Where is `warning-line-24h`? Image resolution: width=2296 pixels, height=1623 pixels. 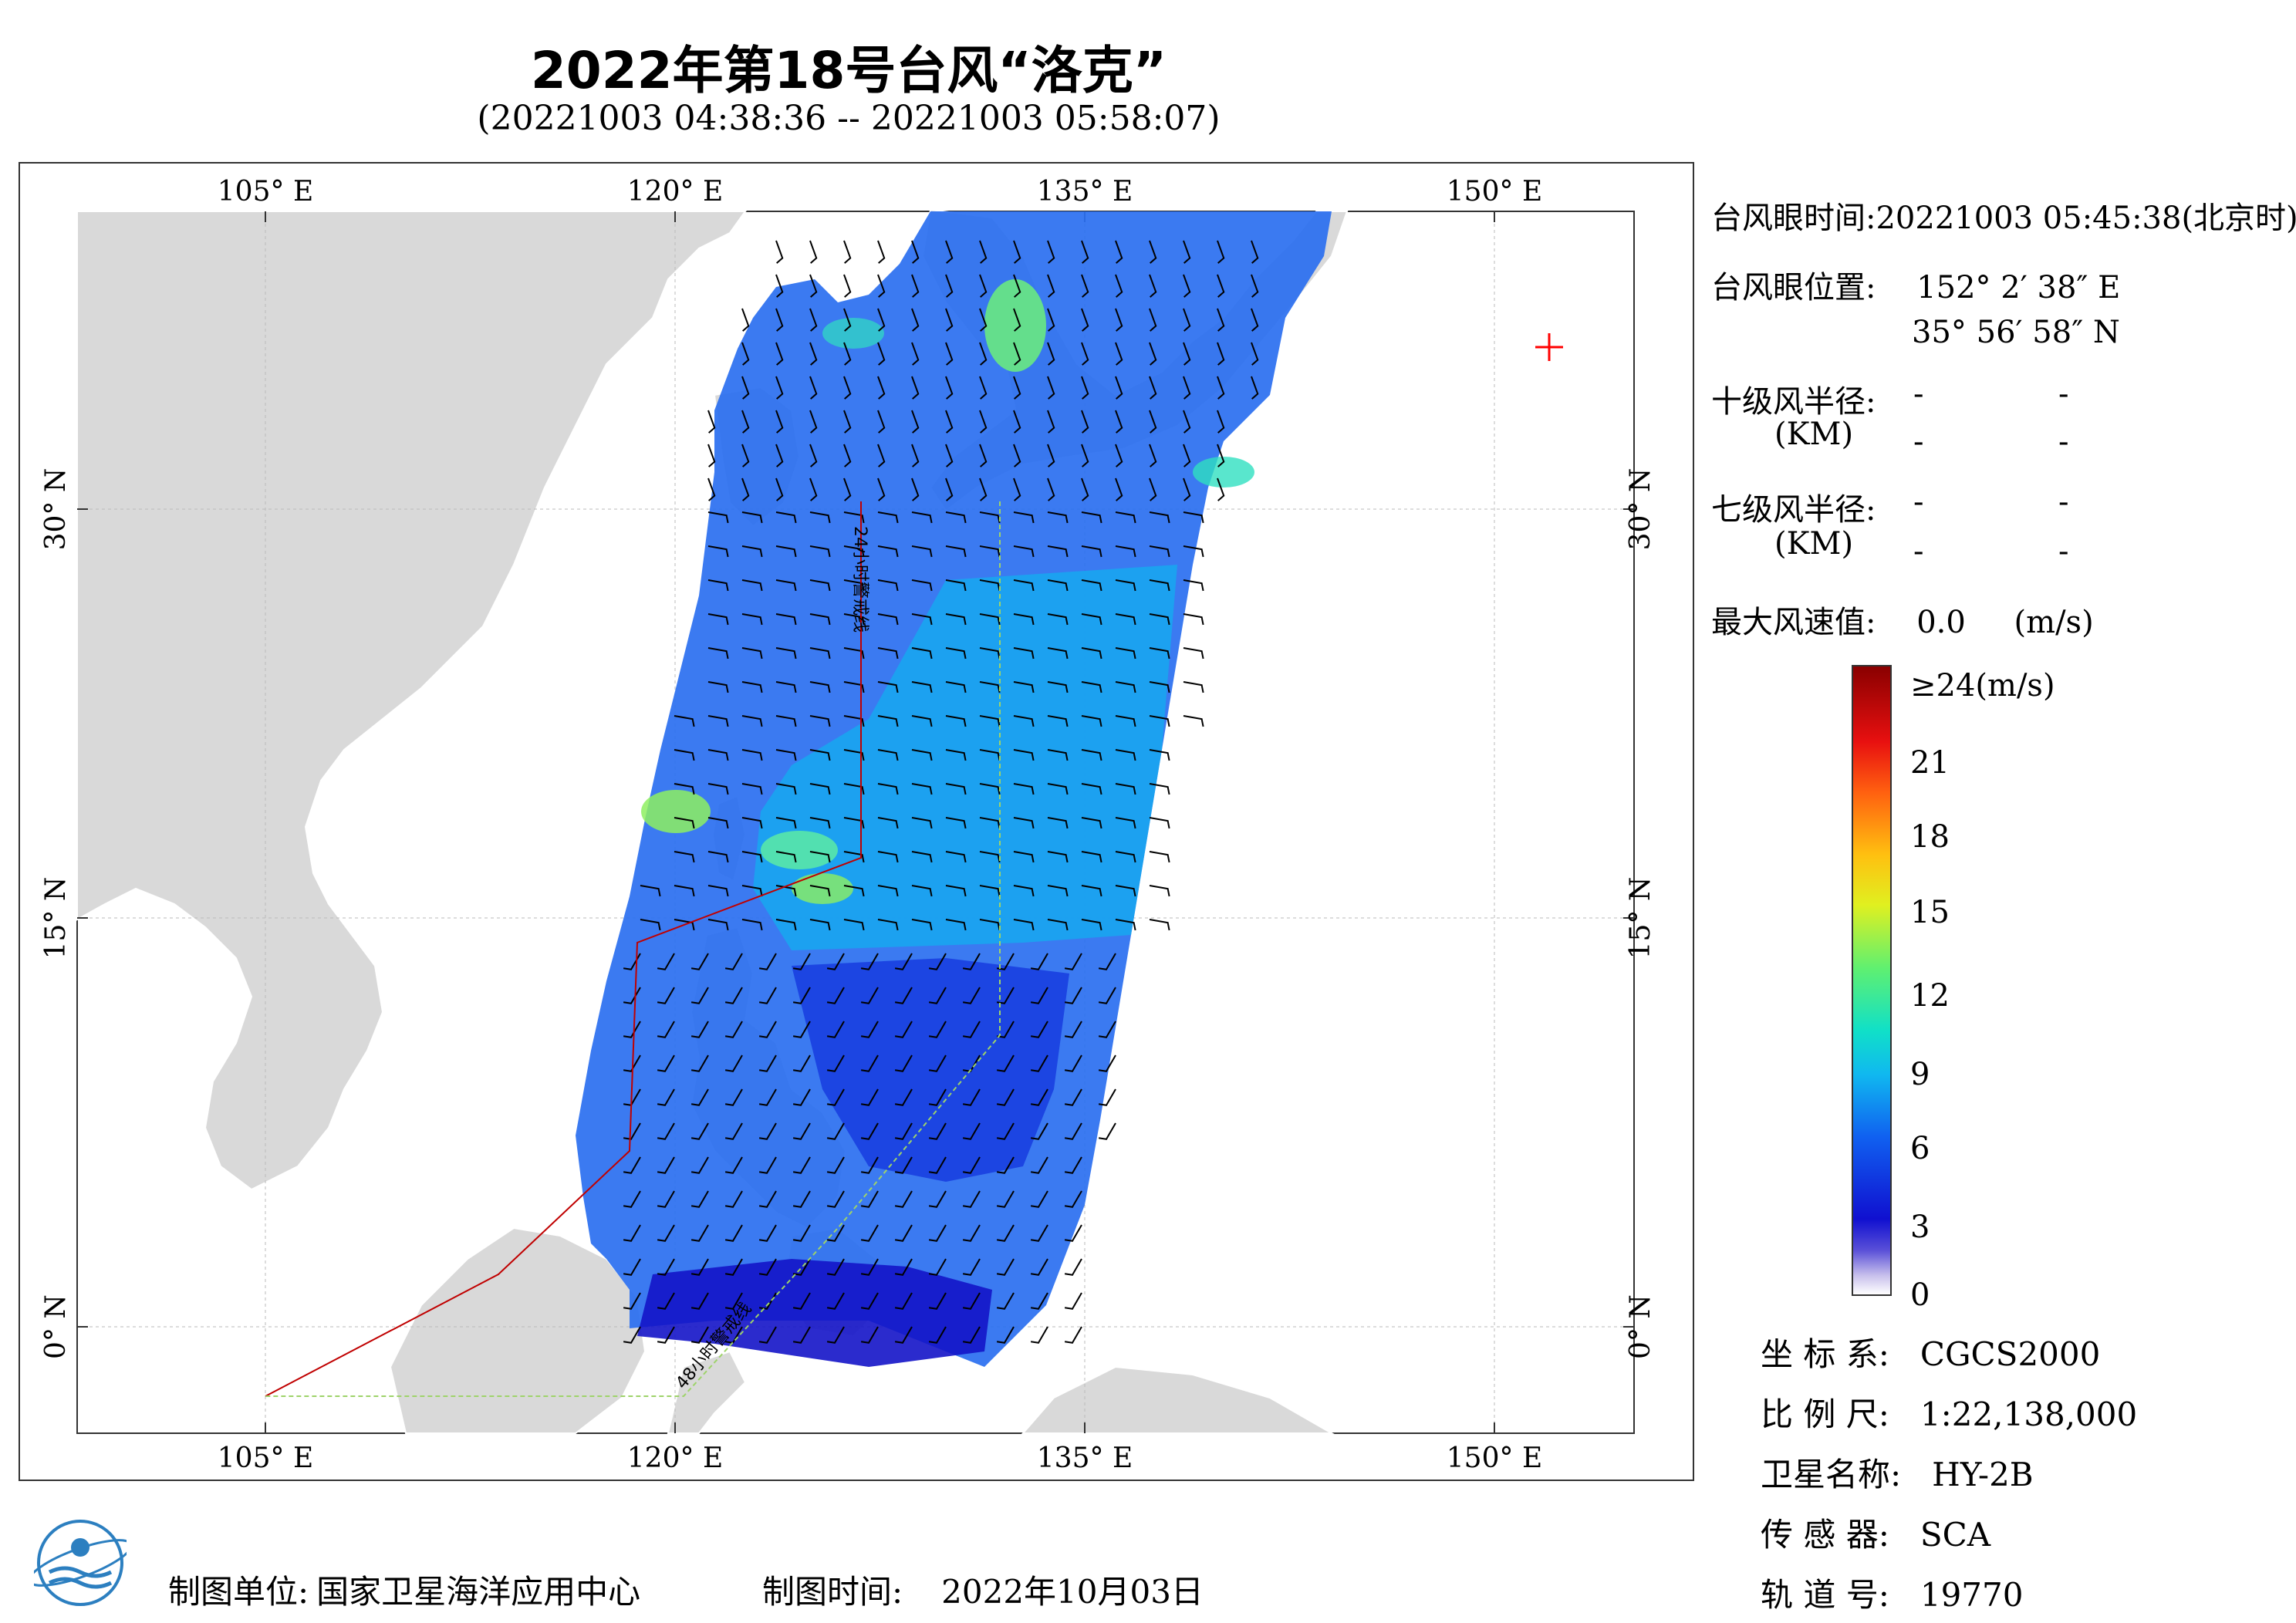 warning-line-24h is located at coordinates (563, 949).